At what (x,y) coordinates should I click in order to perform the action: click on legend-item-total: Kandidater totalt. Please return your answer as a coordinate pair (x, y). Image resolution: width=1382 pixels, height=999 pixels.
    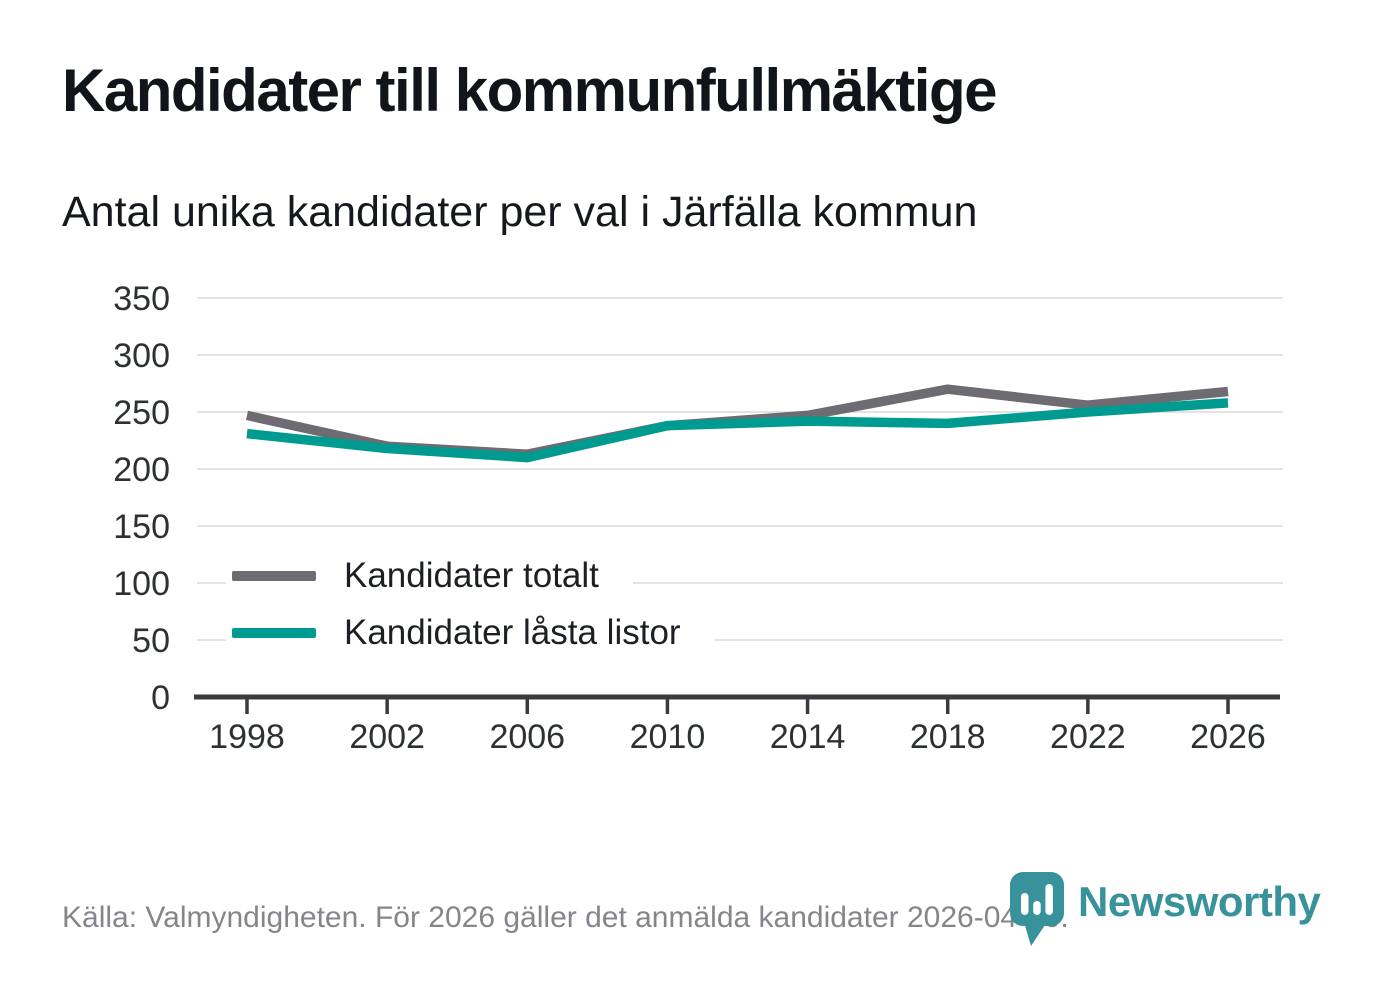
    Looking at the image, I should click on (429, 575).